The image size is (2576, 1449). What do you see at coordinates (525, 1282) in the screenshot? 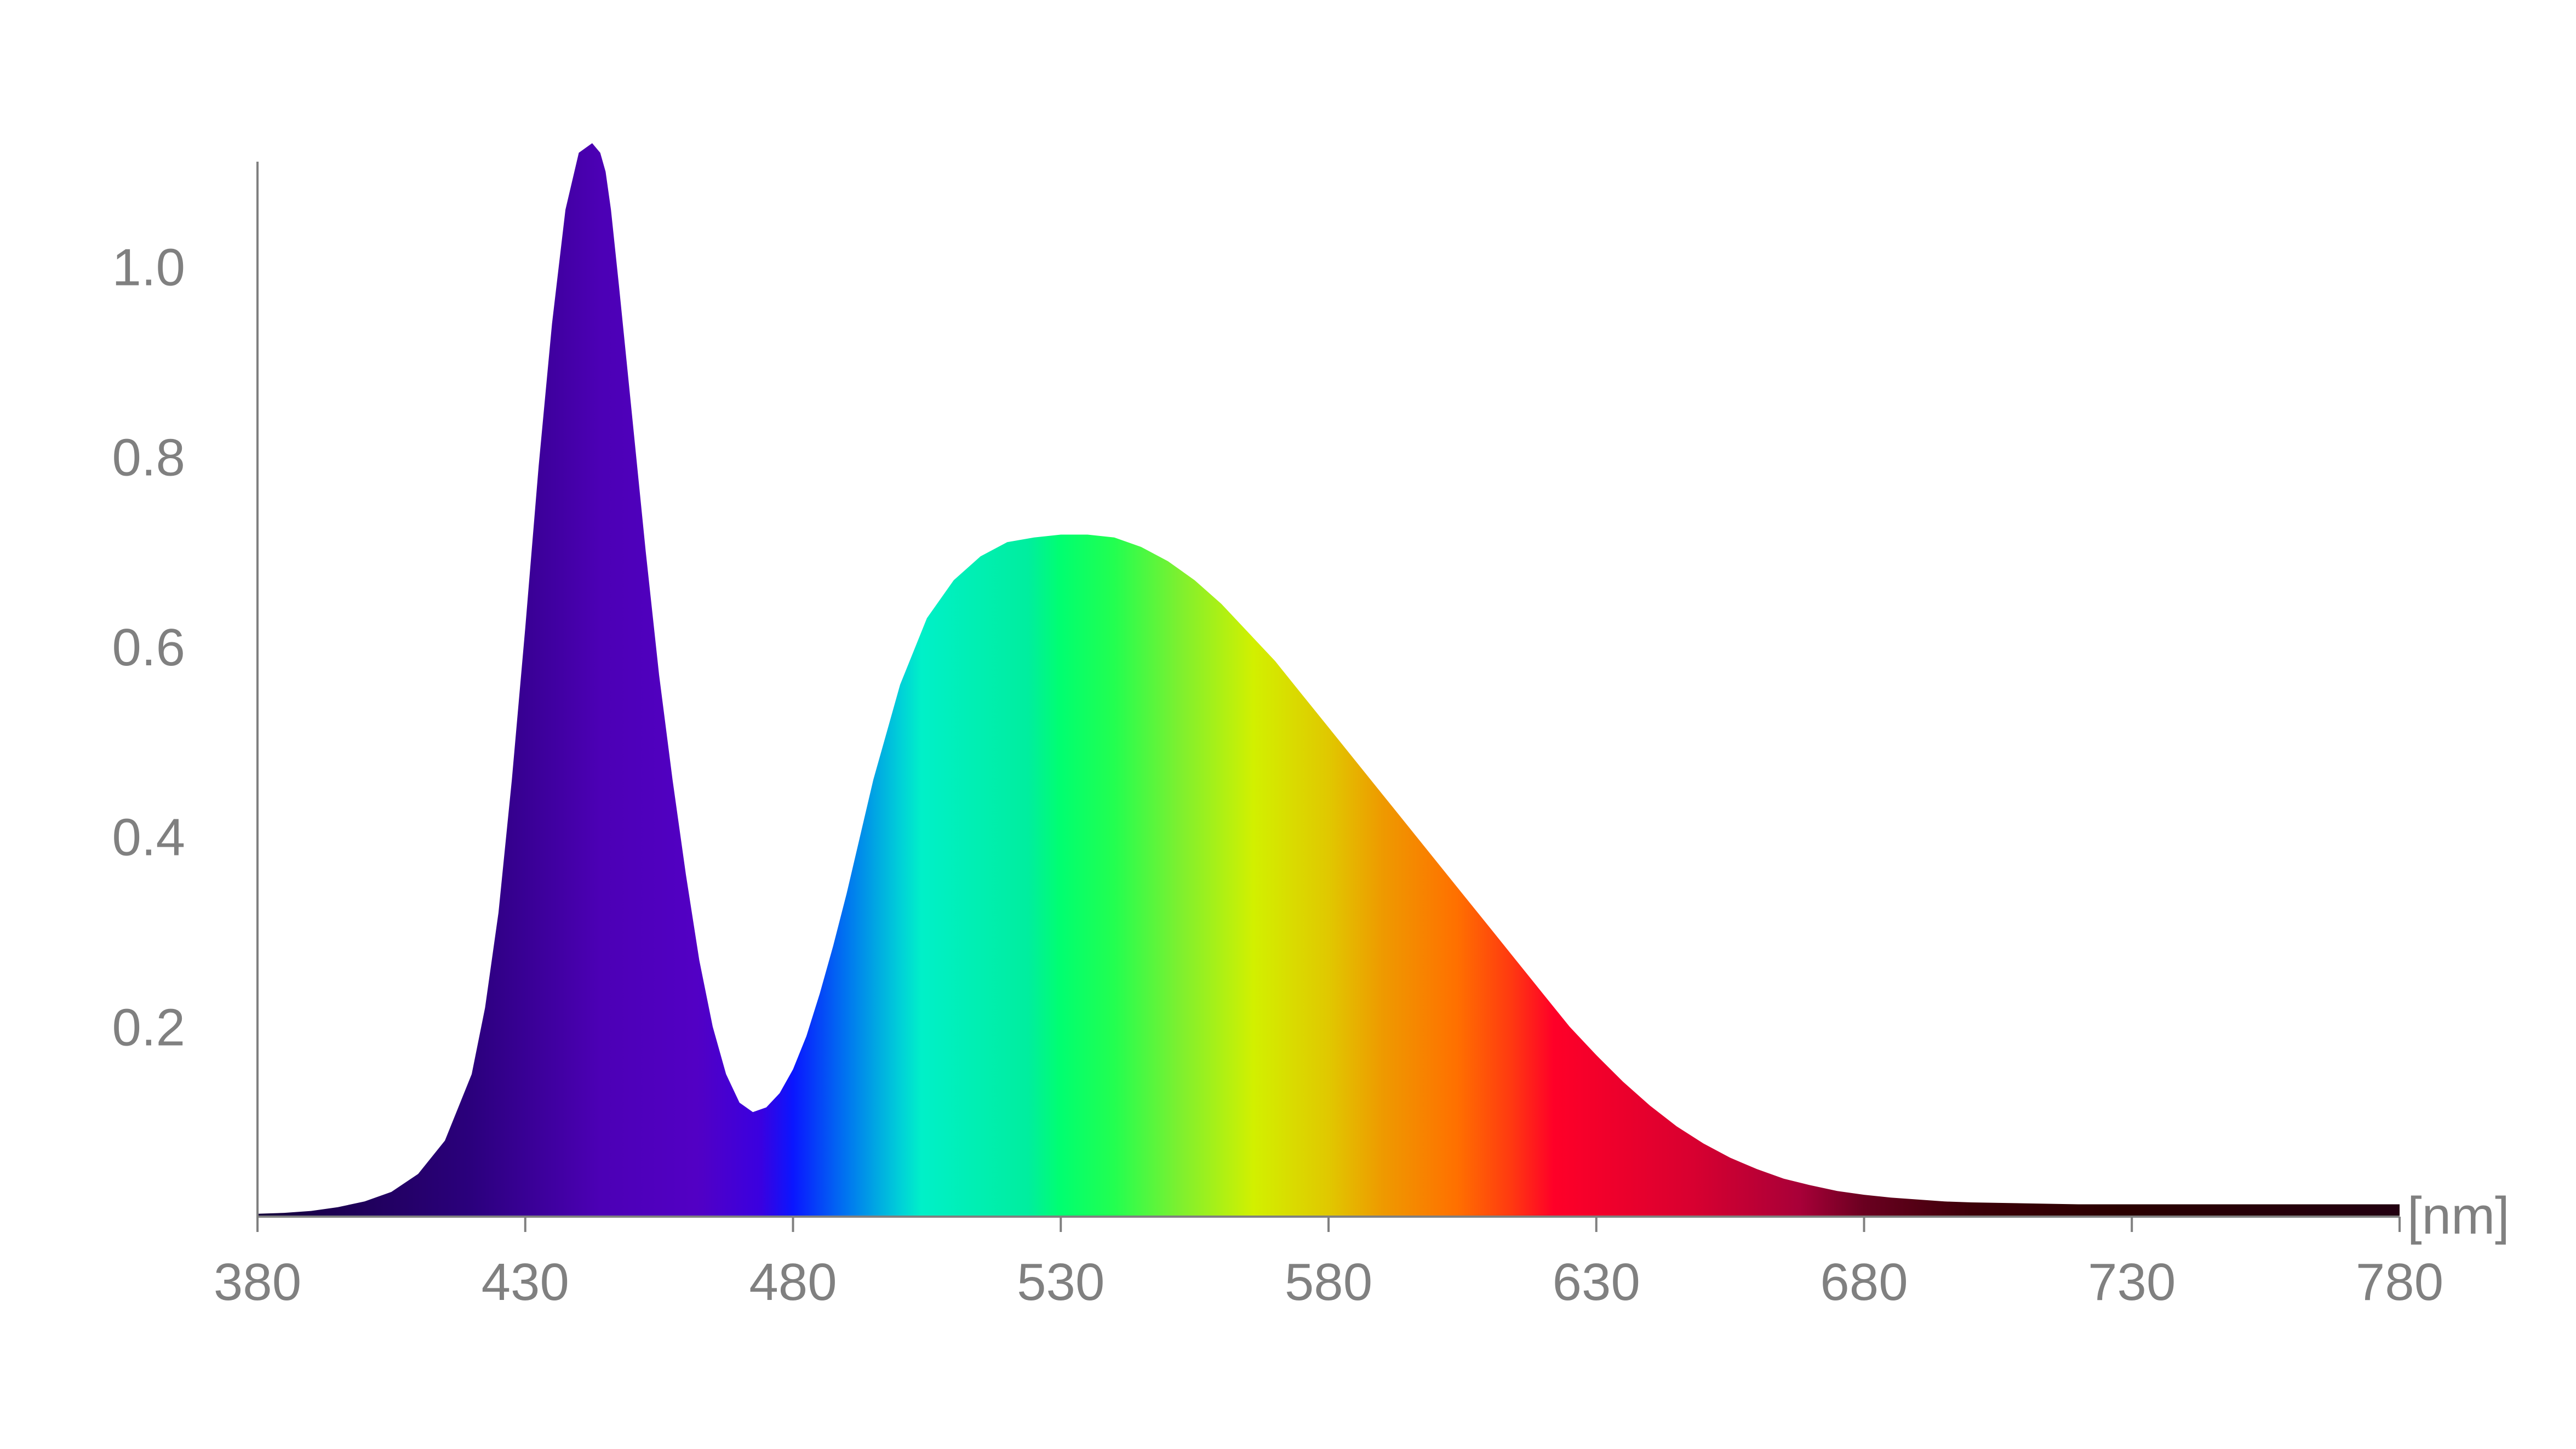
I see `x-tick-label: 430` at bounding box center [525, 1282].